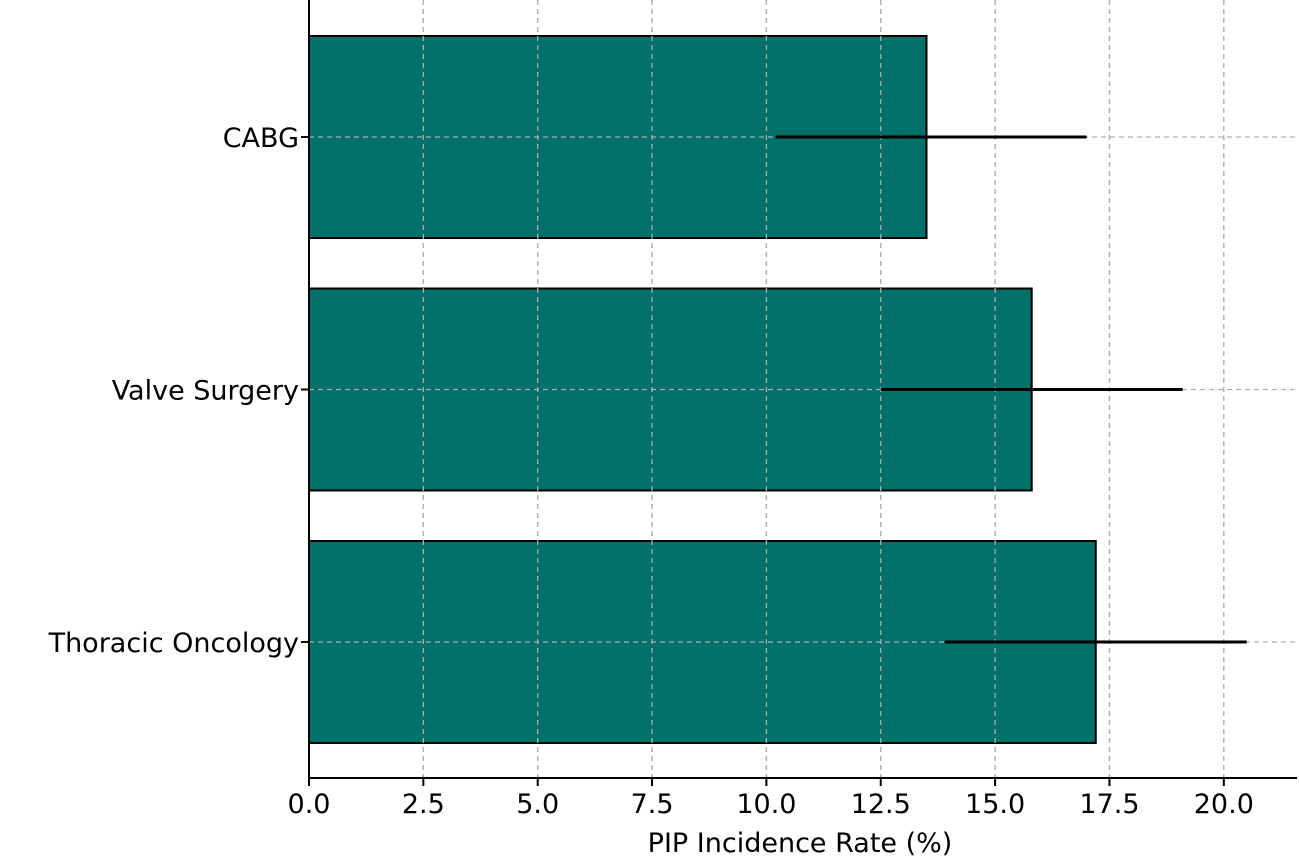 The width and height of the screenshot is (1299, 860). What do you see at coordinates (537, 804) in the screenshot?
I see `x-tick-label: 5.0` at bounding box center [537, 804].